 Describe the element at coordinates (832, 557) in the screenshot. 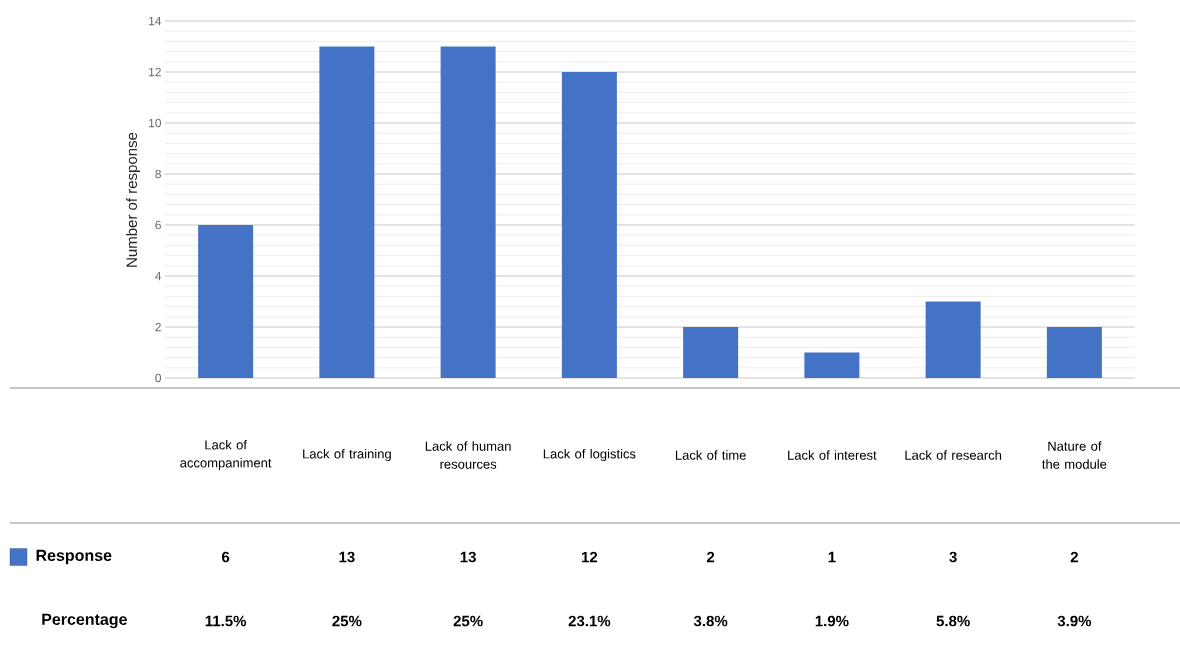

I see `data-label: 1` at that location.